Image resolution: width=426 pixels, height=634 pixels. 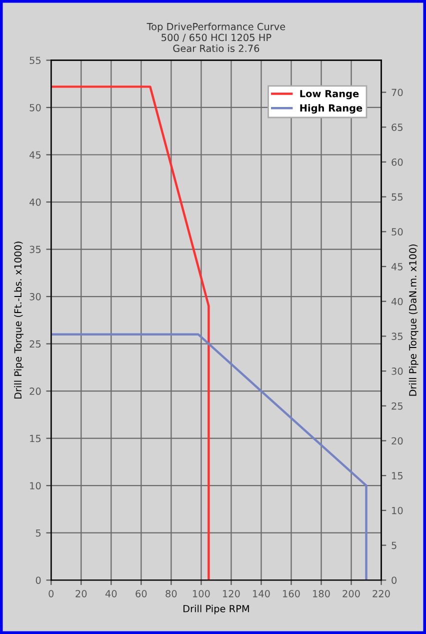 What do you see at coordinates (397, 406) in the screenshot?
I see `y2-tick-label: 25` at bounding box center [397, 406].